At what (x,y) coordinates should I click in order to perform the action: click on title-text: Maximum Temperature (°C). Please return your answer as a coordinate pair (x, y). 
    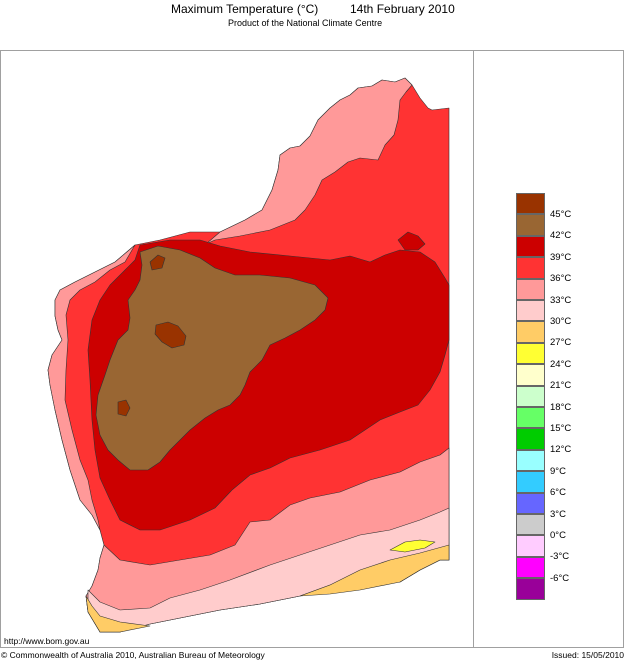
    Looking at the image, I should click on (245, 9).